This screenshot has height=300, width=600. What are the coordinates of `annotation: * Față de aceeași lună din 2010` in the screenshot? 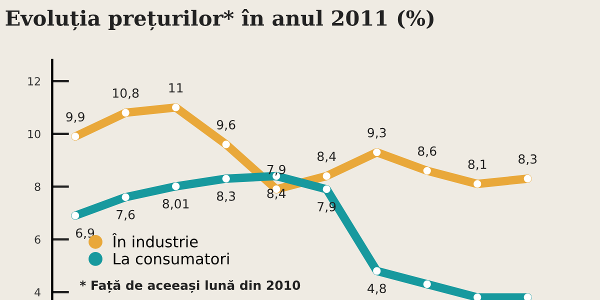 It's located at (190, 286).